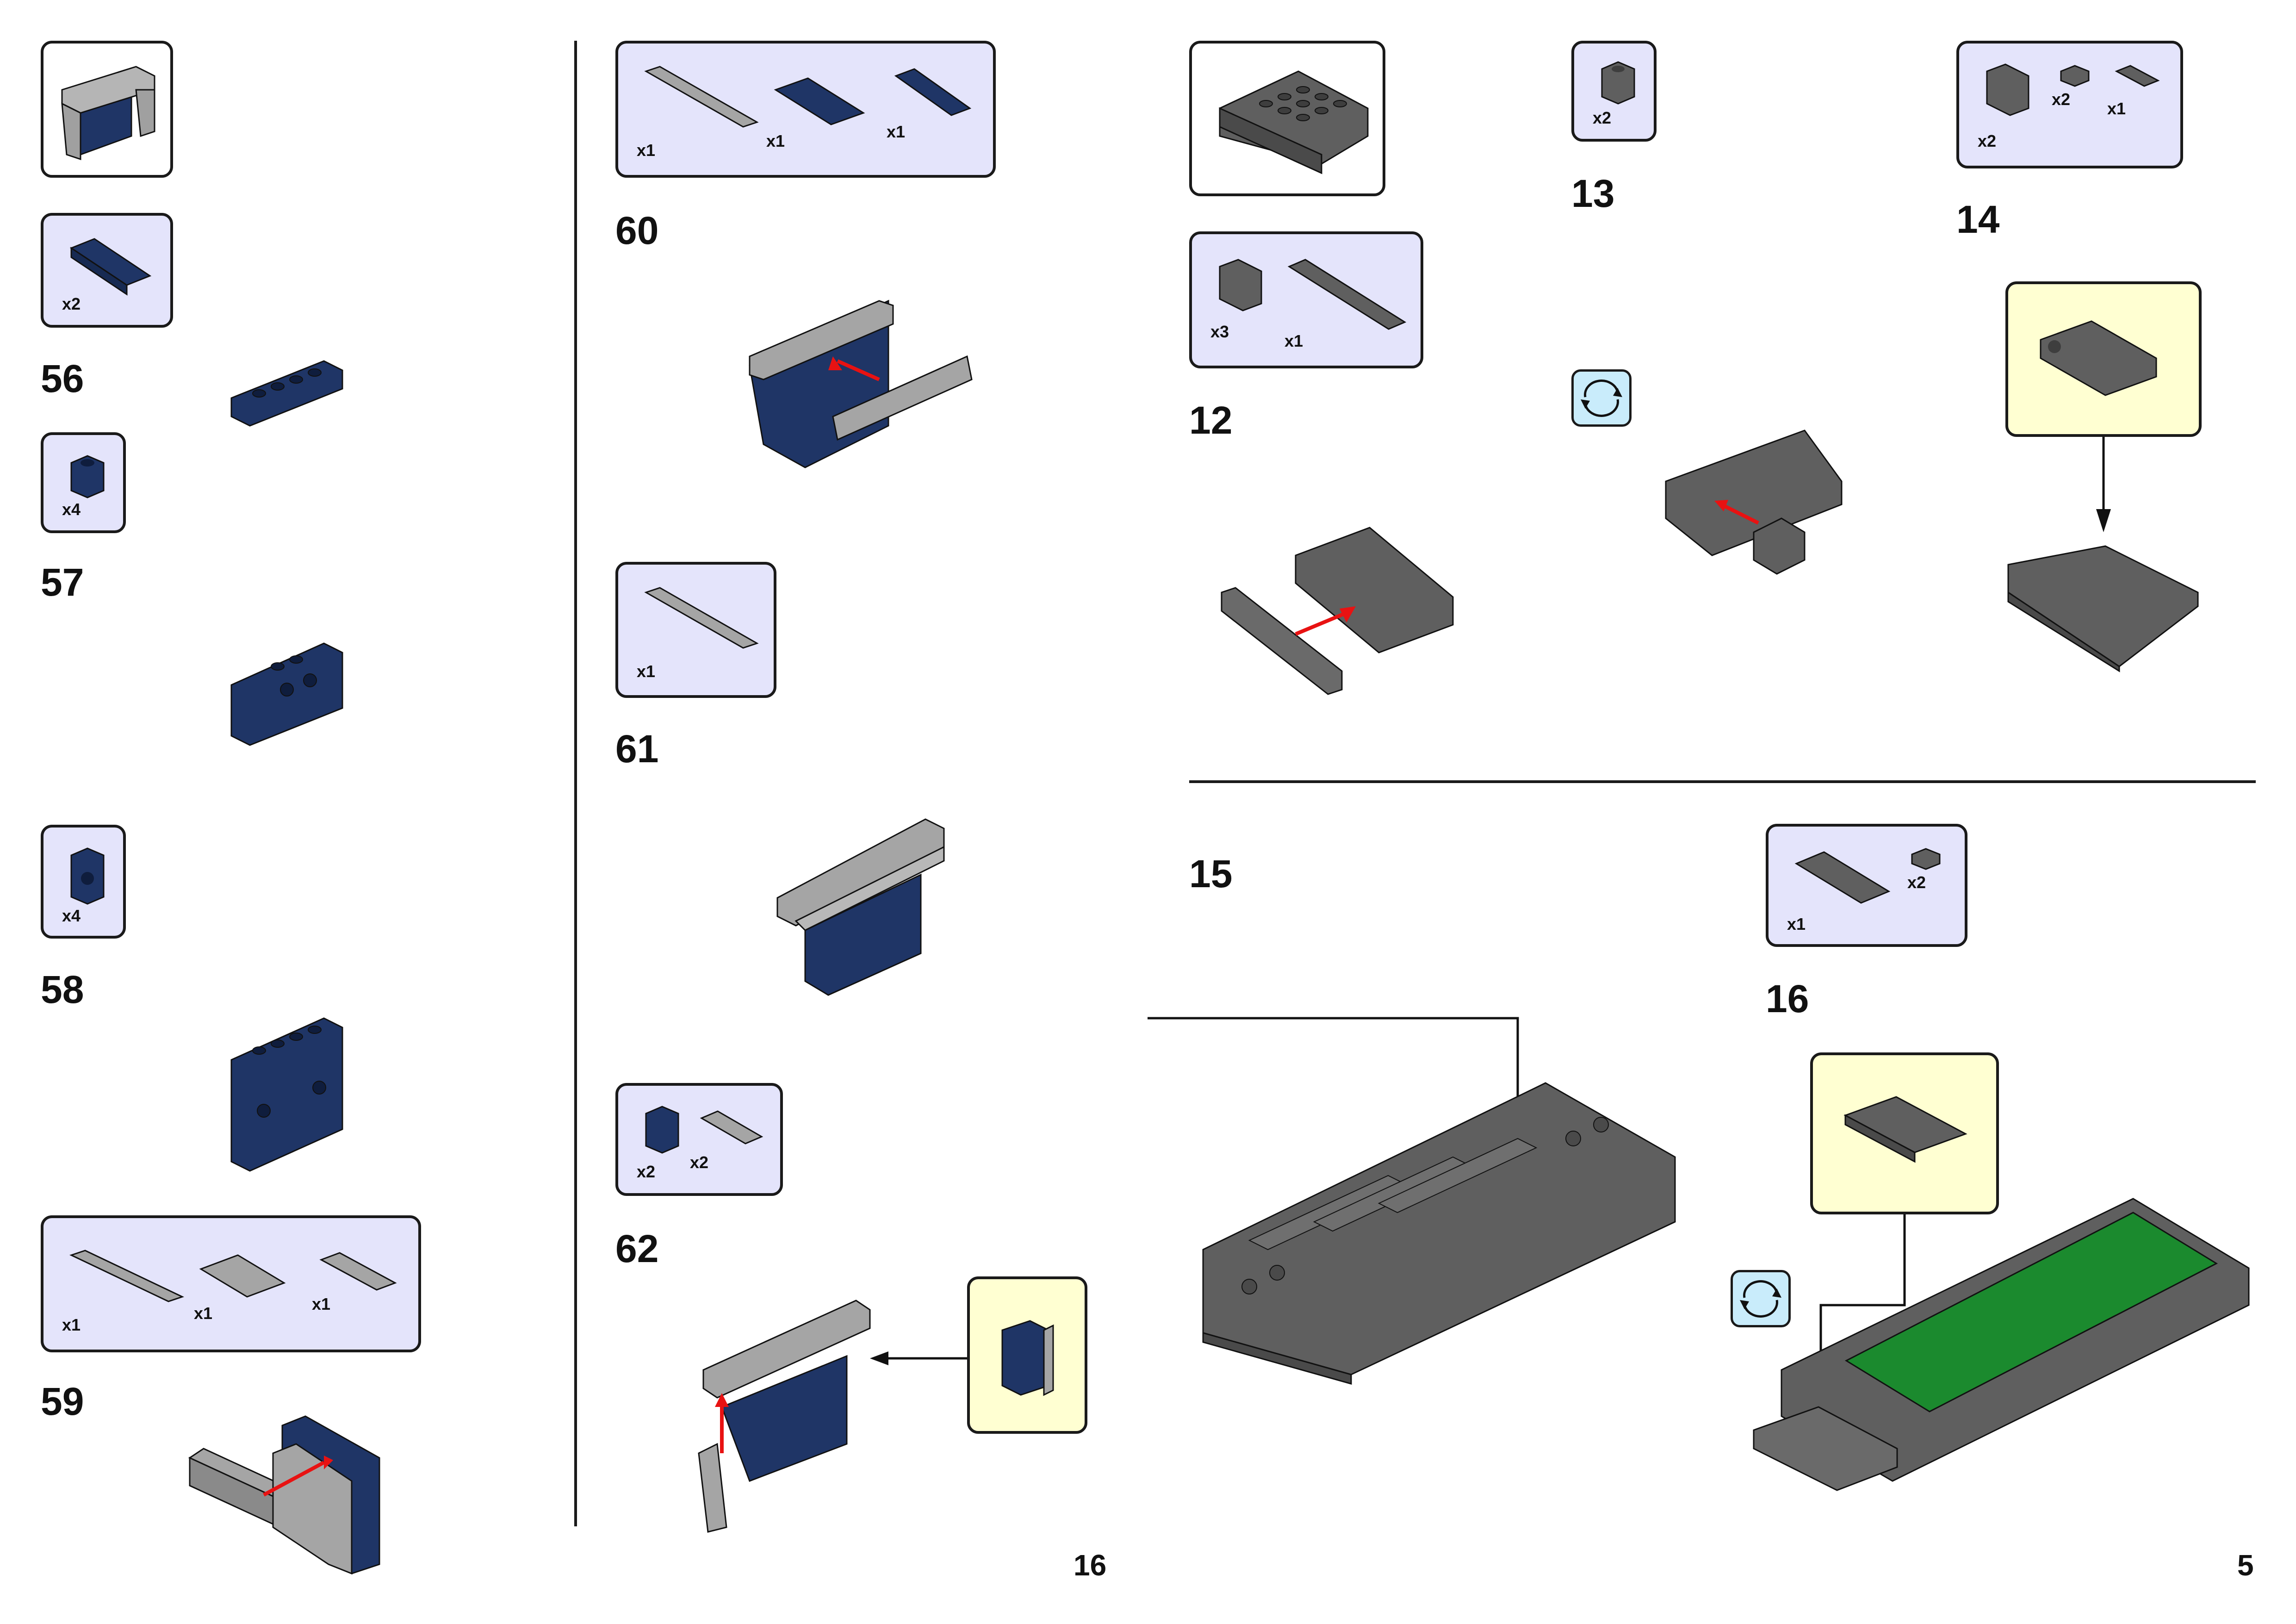 Image resolution: width=2296 pixels, height=1624 pixels. What do you see at coordinates (233, 1276) in the screenshot?
I see `parts-step-59-icons` at bounding box center [233, 1276].